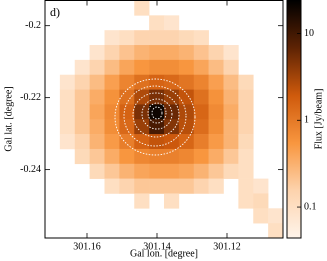 This screenshot has height=261, width=327. I want to click on colorbar-tick-label: 10, so click(309, 33).